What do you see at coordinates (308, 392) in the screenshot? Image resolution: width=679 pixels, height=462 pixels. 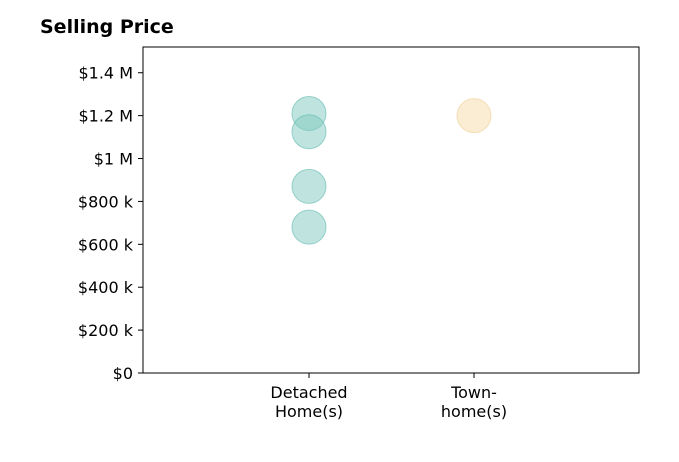 I see `x-tick-label: Detached` at bounding box center [308, 392].